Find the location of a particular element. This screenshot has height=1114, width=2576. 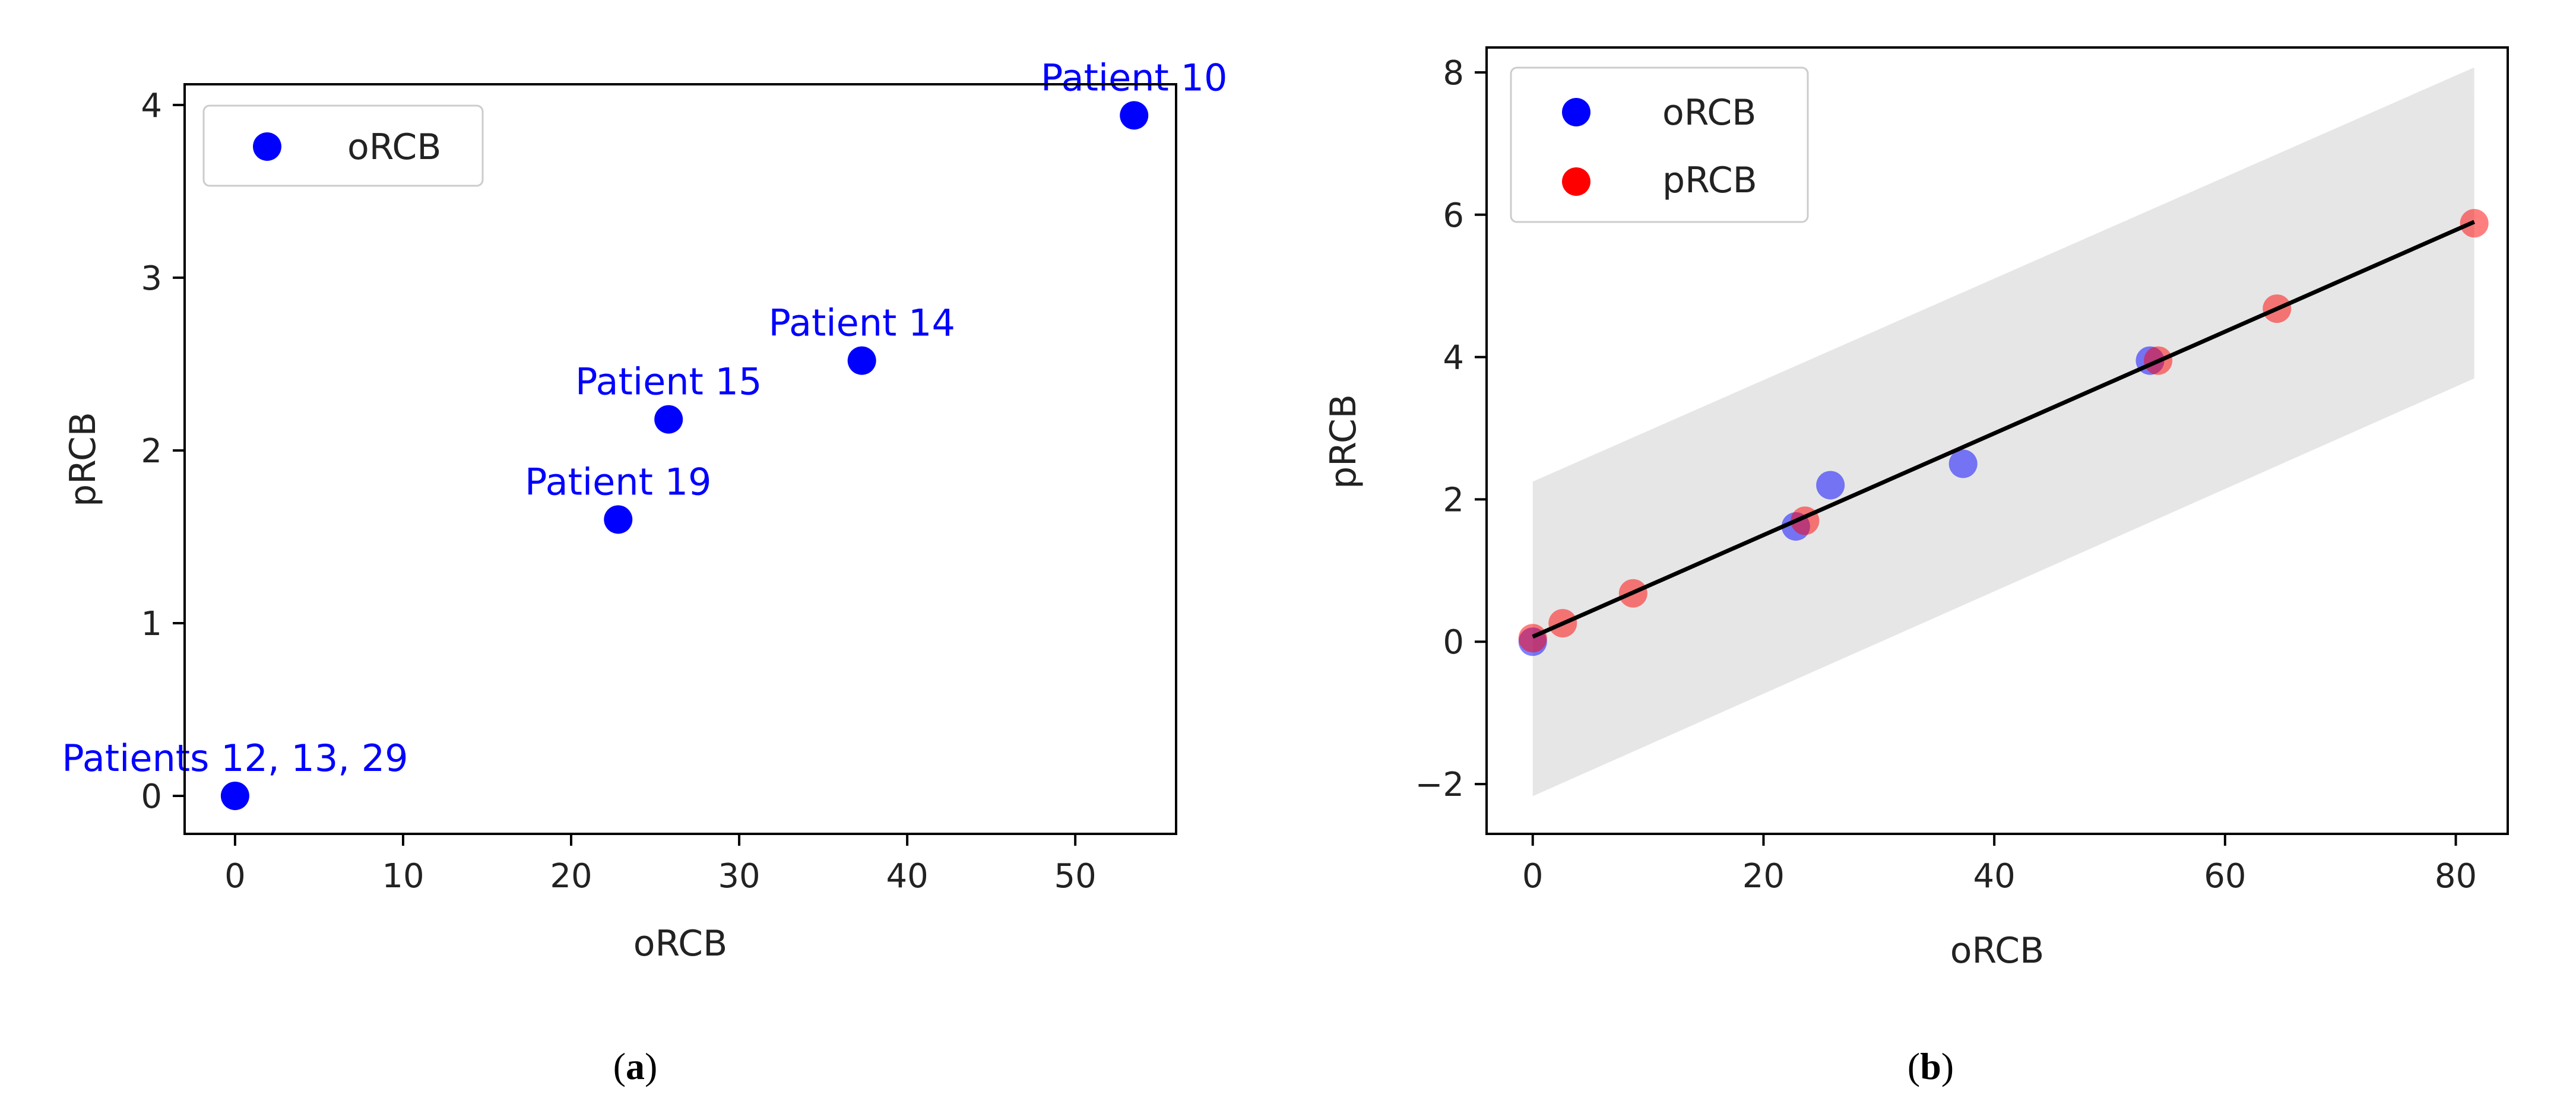

panel-b-x-tick-label: 0 is located at coordinates (1533, 876).